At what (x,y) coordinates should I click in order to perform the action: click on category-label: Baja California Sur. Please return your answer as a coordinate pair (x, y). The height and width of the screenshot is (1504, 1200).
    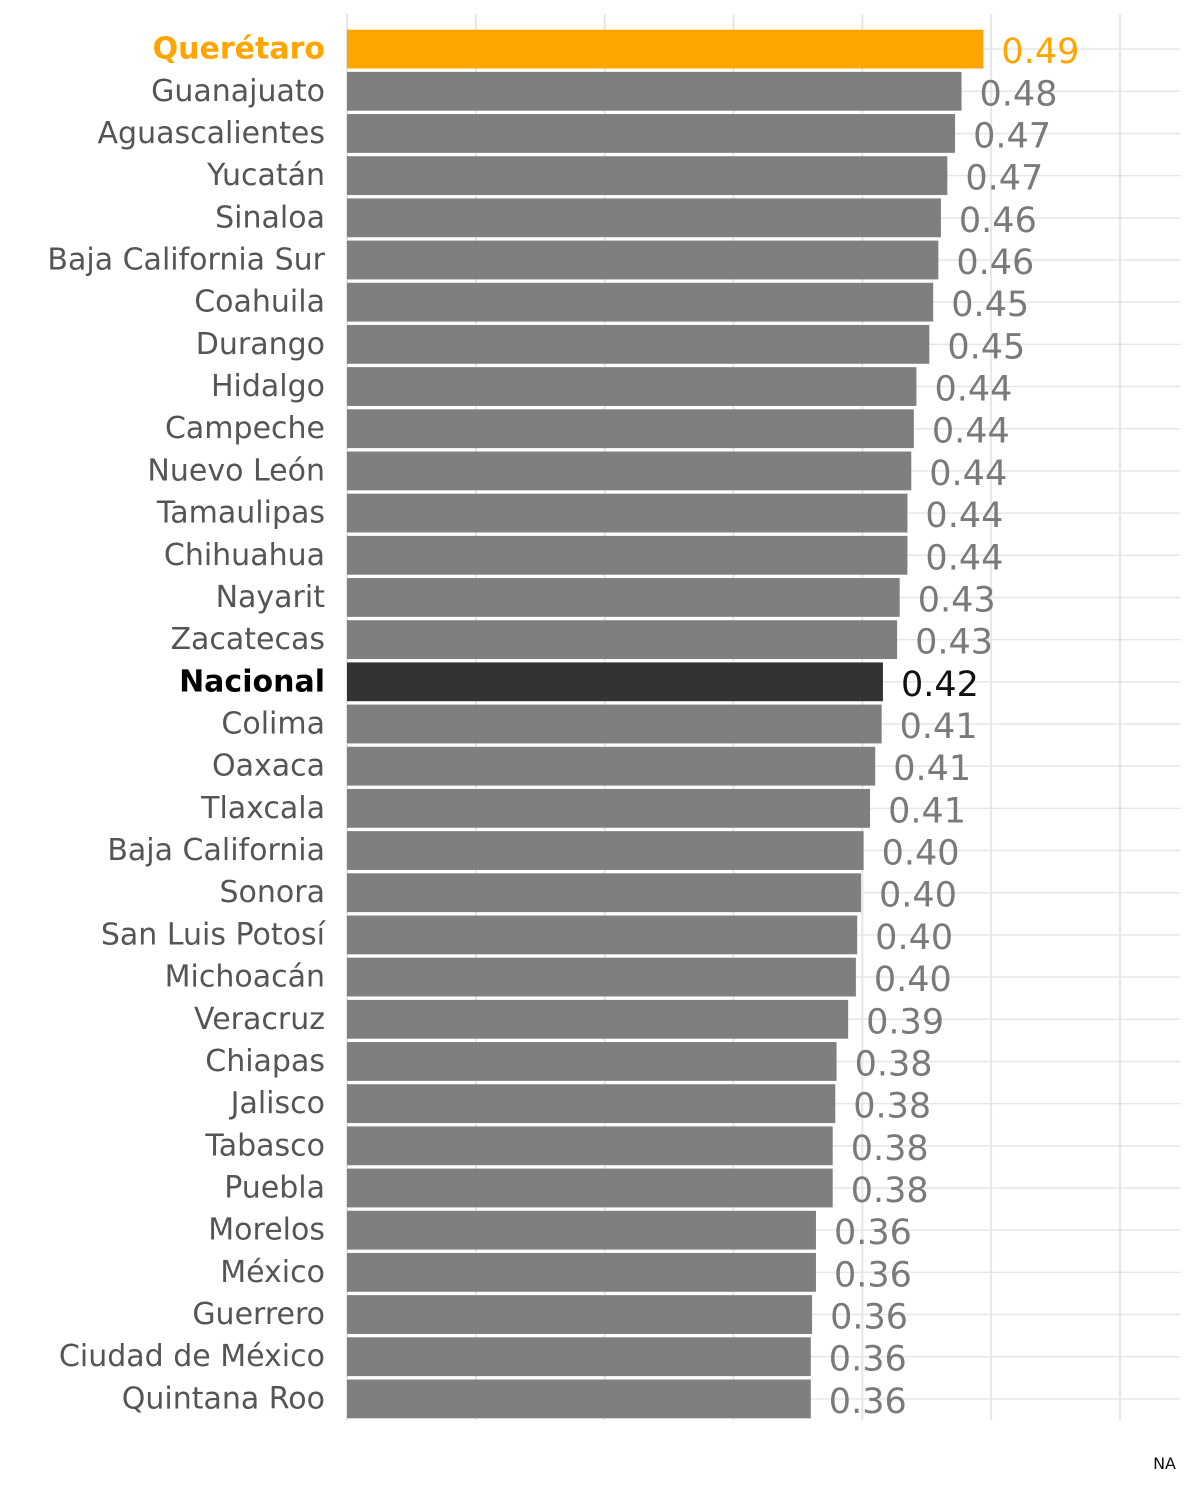
    Looking at the image, I should click on (186, 260).